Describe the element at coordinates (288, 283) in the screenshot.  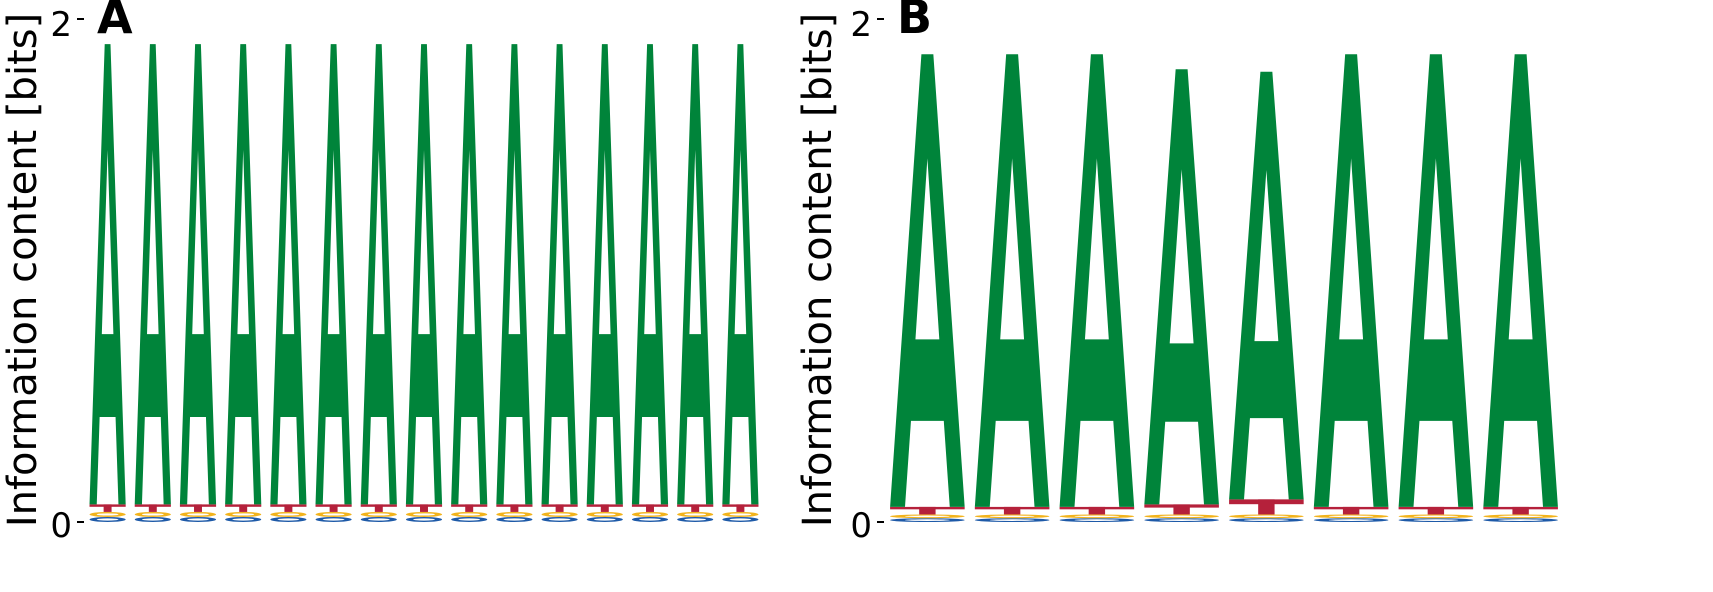
I see `panel-a-position-5-stack` at that location.